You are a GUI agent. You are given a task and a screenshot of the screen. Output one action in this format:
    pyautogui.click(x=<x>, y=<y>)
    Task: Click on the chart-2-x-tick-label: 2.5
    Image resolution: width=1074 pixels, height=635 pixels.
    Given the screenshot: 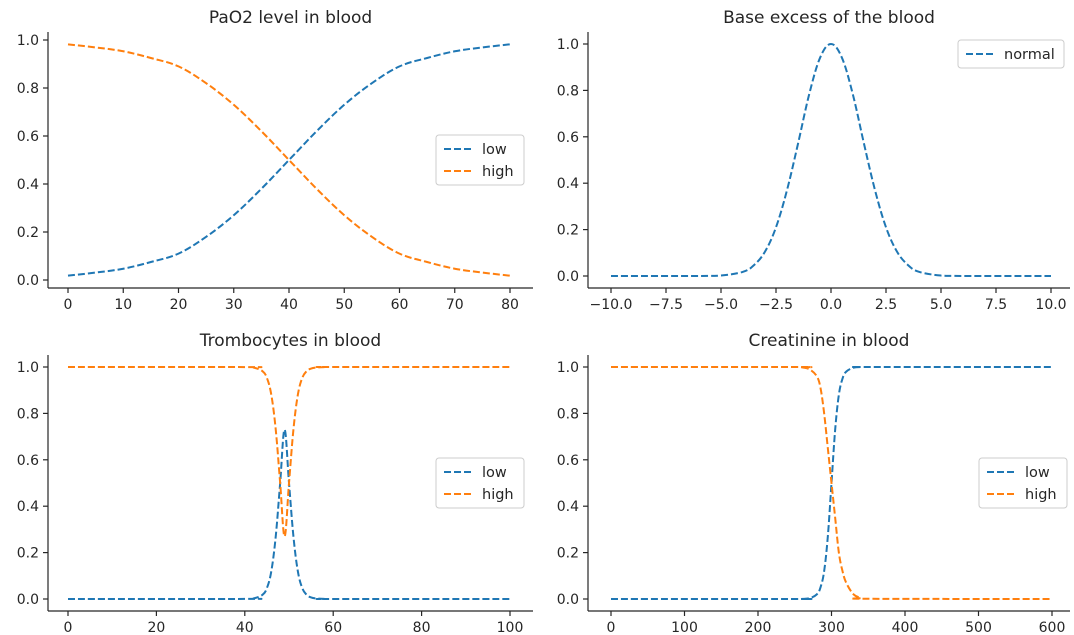 What is the action you would take?
    pyautogui.click(x=886, y=305)
    